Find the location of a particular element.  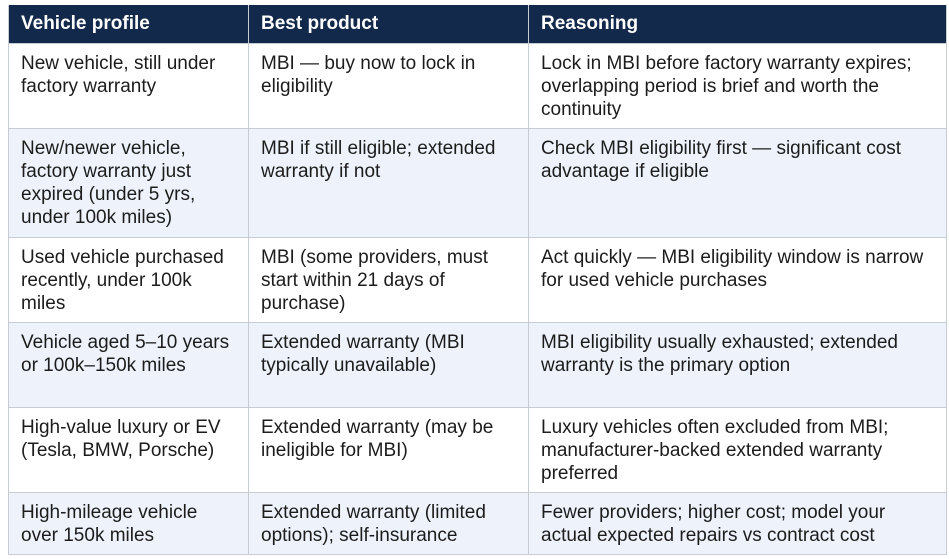

table-header: Vehicle profile Best product Reasoning is located at coordinates (477, 24).